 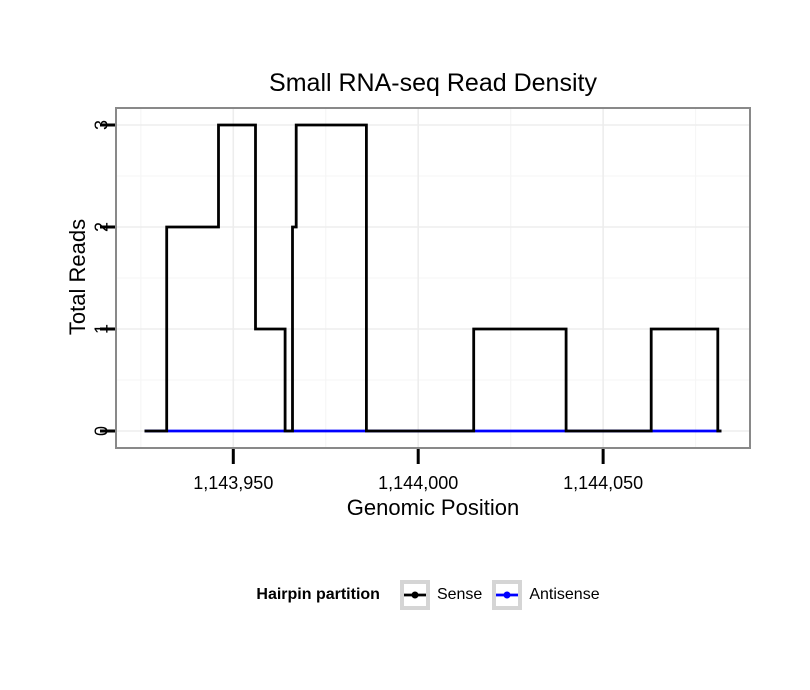 What do you see at coordinates (433, 83) in the screenshot?
I see `chart-title: Small RNA-seq Read Density` at bounding box center [433, 83].